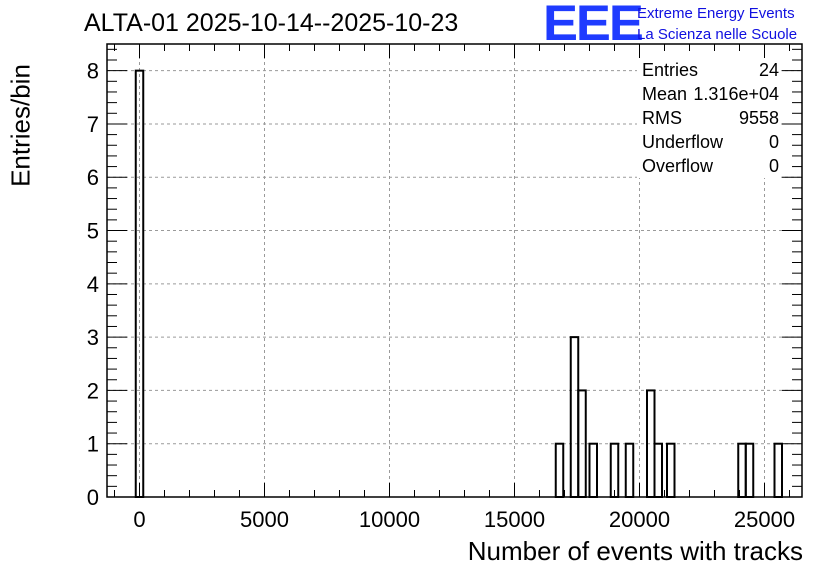 Image resolution: width=836 pixels, height=572 pixels. Describe the element at coordinates (93, 444) in the screenshot. I see `y-tick-label: 1` at that location.